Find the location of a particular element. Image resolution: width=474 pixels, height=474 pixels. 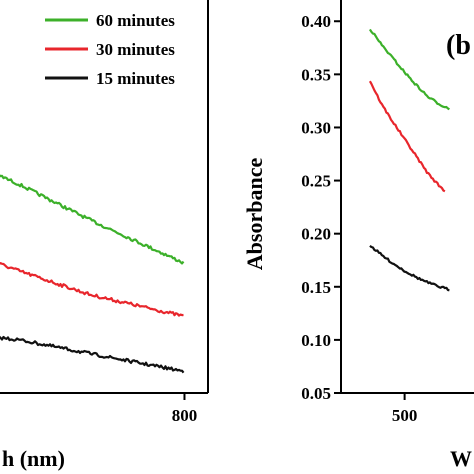

y-tick-label: 0.25 is located at coordinates (316, 181).